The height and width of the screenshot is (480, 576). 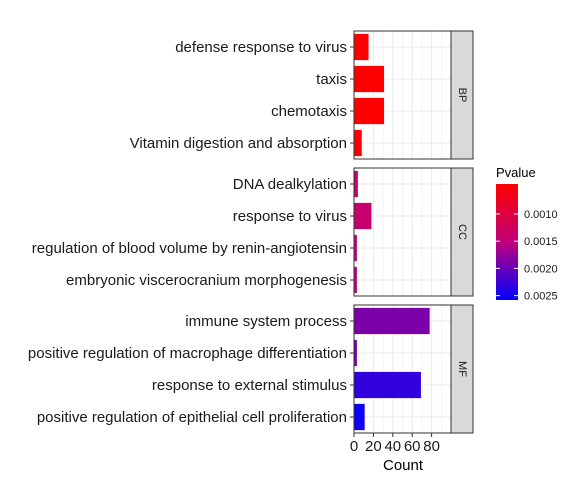 What do you see at coordinates (541, 242) in the screenshot?
I see `legend-tick-label: 0.0015` at bounding box center [541, 242].